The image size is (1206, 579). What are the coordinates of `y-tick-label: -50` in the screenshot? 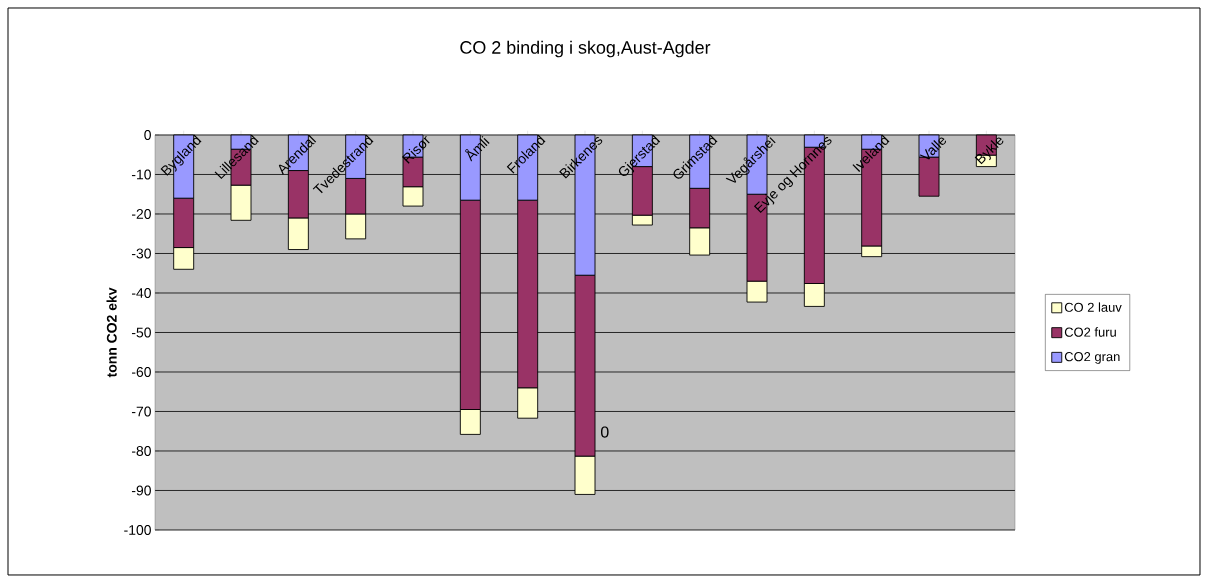 It's located at (141, 332).